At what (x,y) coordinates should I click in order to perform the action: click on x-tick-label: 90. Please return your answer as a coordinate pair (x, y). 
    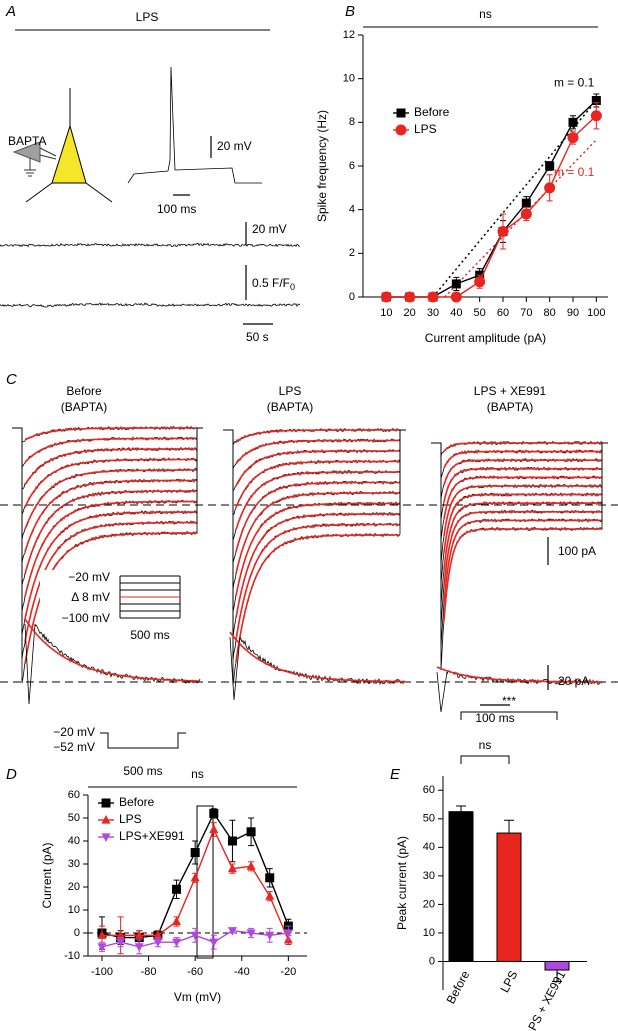
    Looking at the image, I should click on (573, 313).